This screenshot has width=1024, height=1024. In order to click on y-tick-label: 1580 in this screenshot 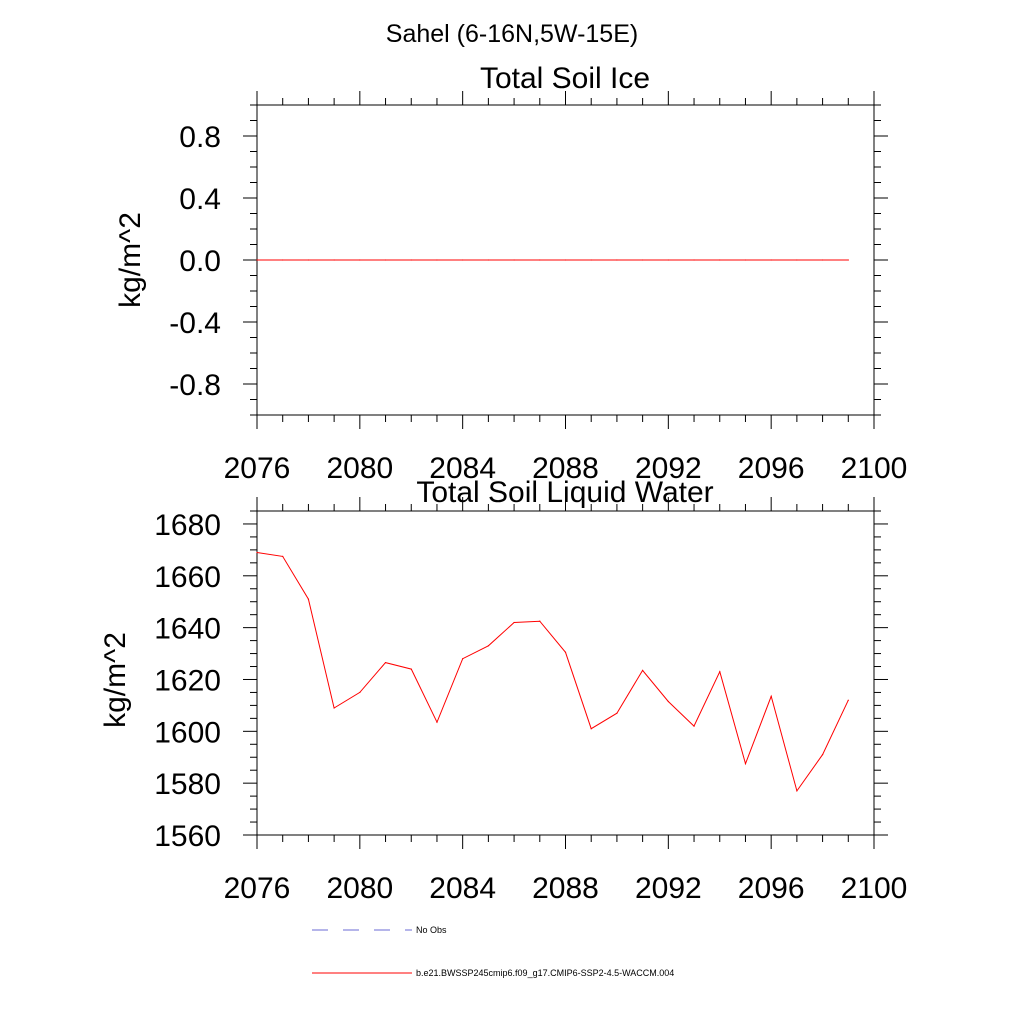, I will do `click(187, 784)`.